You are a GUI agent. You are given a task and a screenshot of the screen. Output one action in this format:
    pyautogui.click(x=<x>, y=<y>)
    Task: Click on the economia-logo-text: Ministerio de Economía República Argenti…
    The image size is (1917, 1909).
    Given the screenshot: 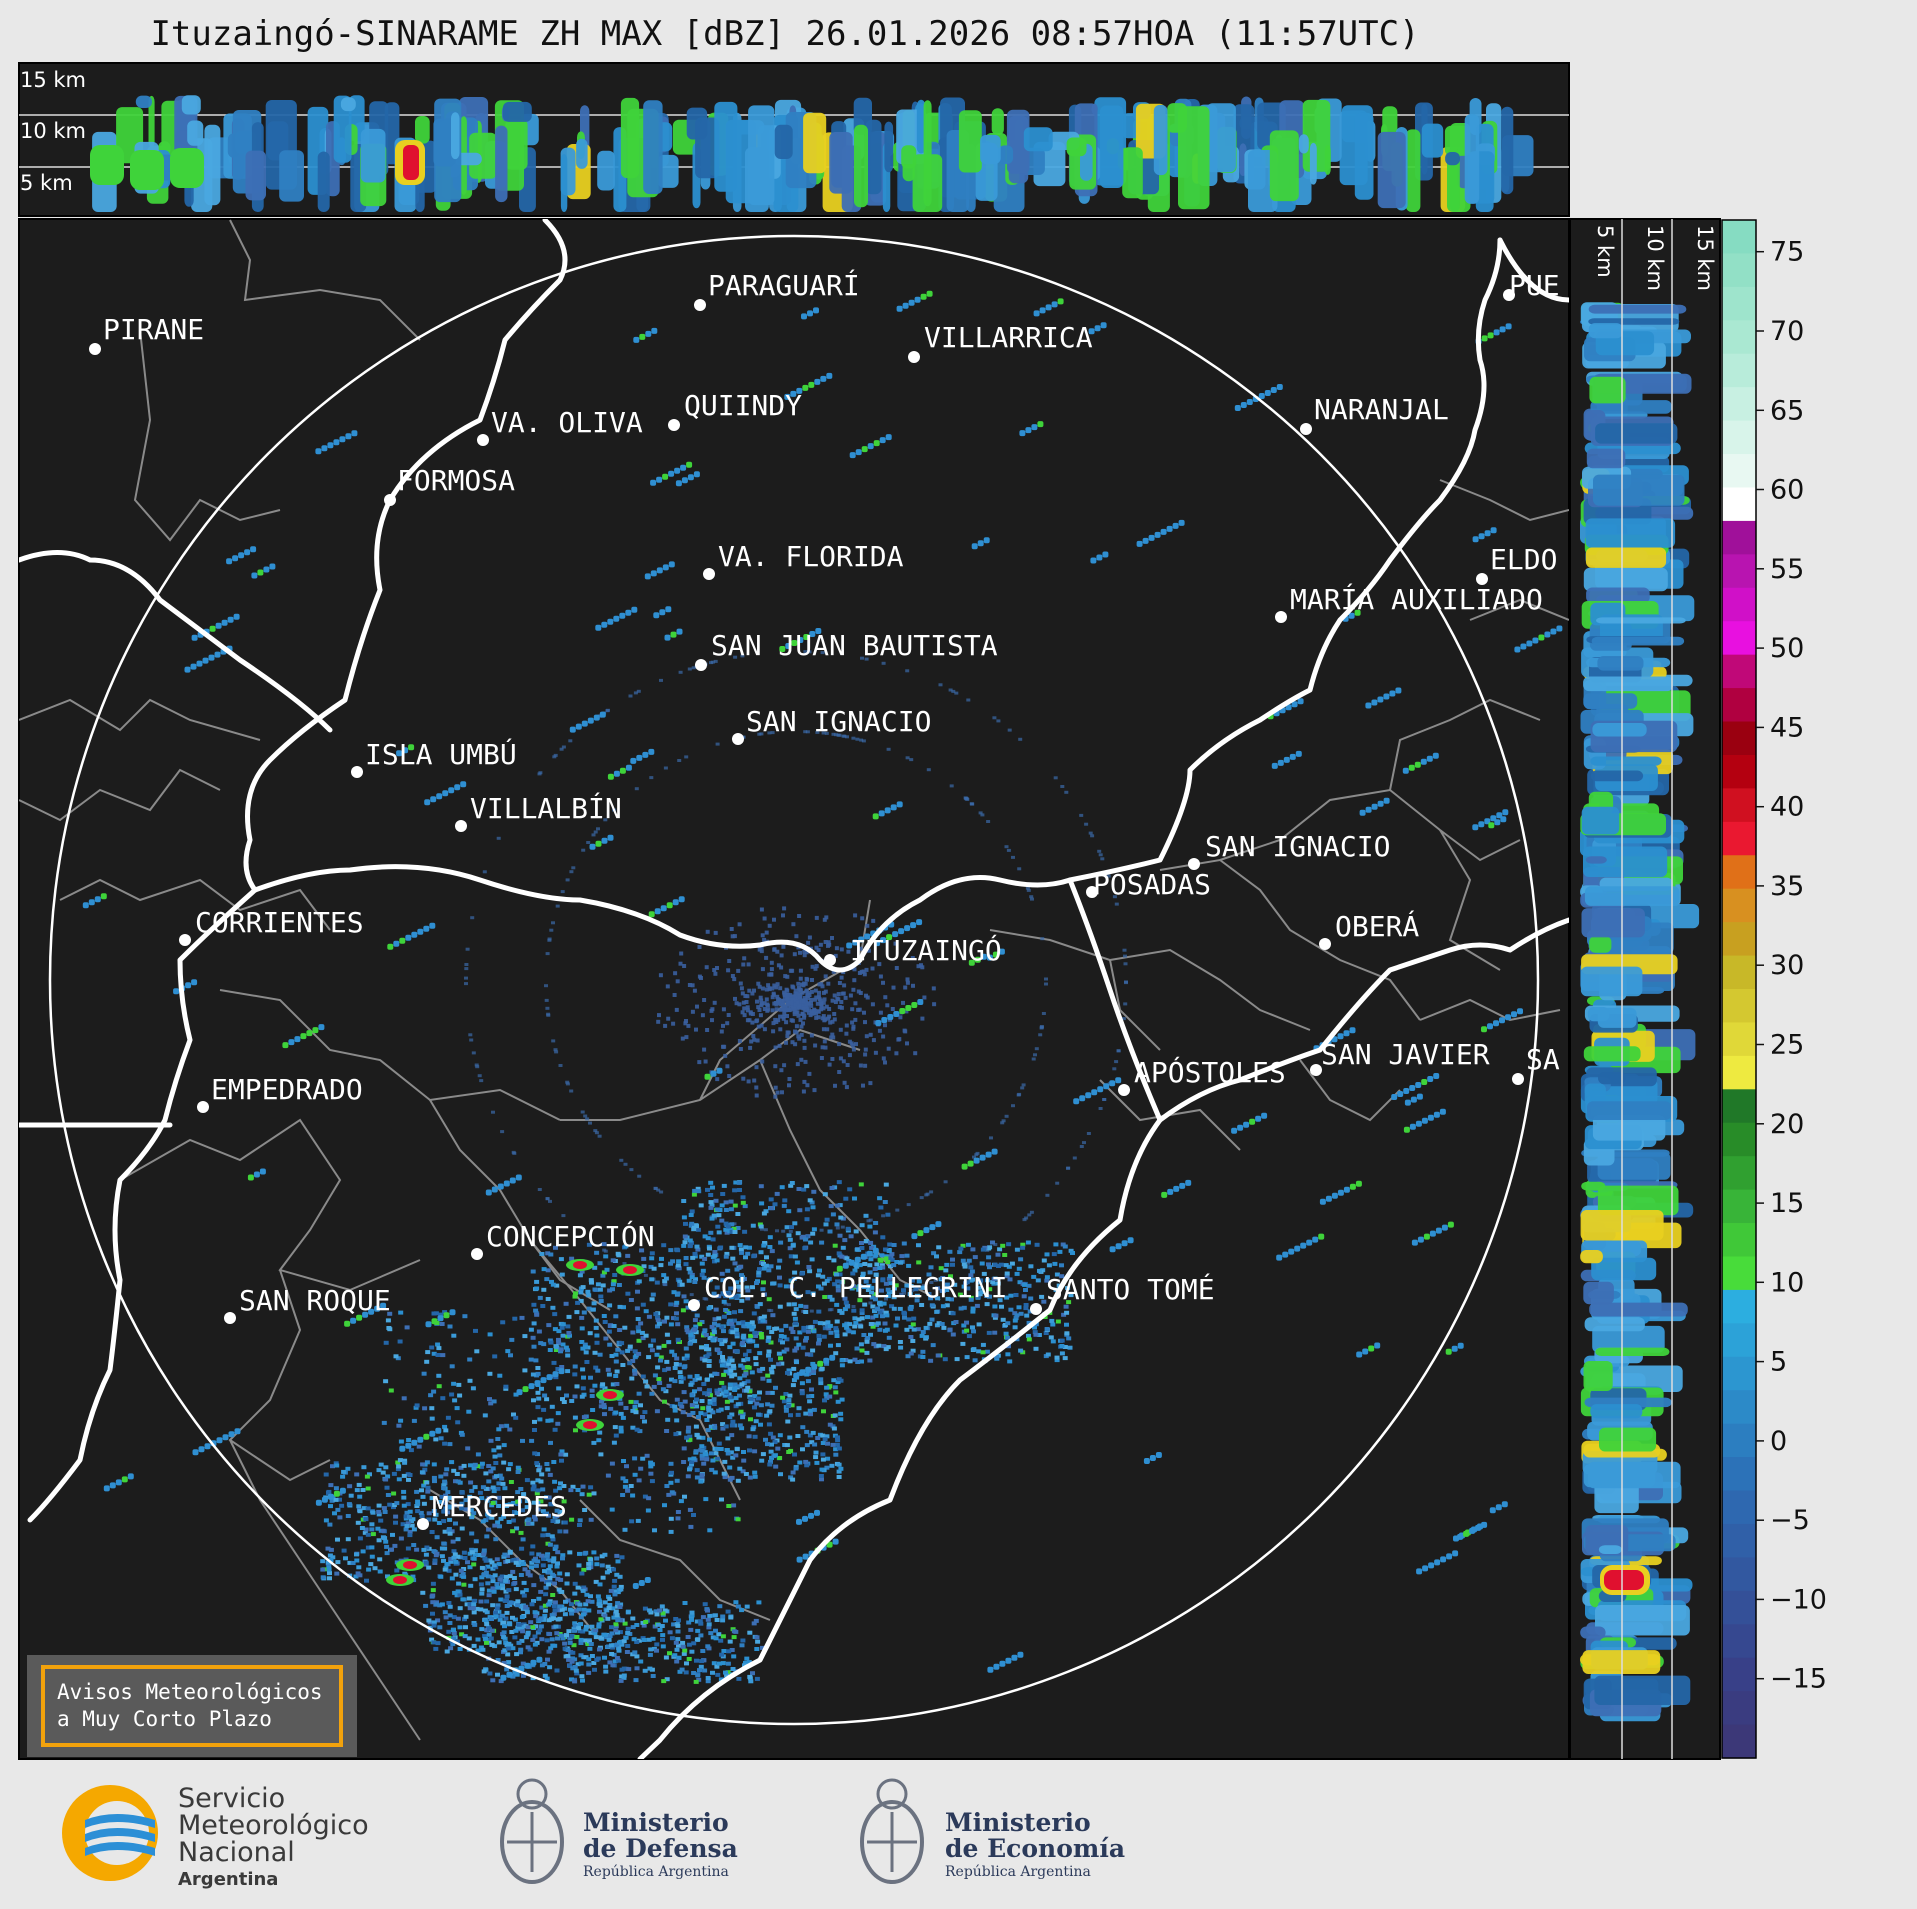 What is the action you would take?
    pyautogui.click(x=1035, y=1846)
    